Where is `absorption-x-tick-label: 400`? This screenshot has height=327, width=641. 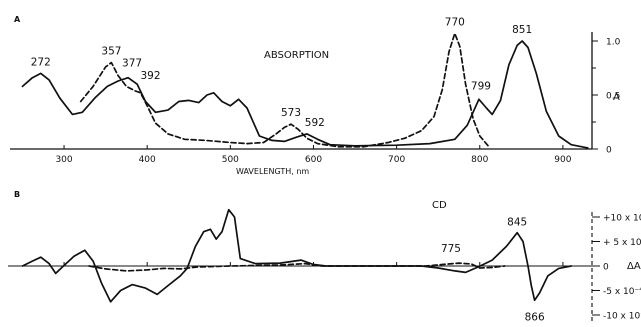 absorption-x-tick-label: 400 is located at coordinates (147, 160).